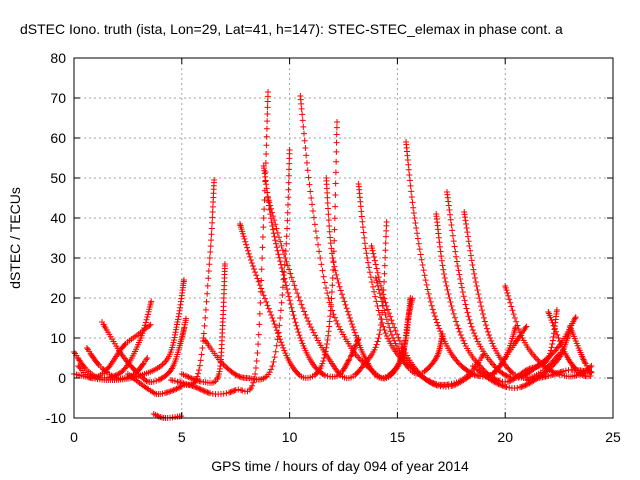  I want to click on y-tick-label: -10, so click(56, 418).